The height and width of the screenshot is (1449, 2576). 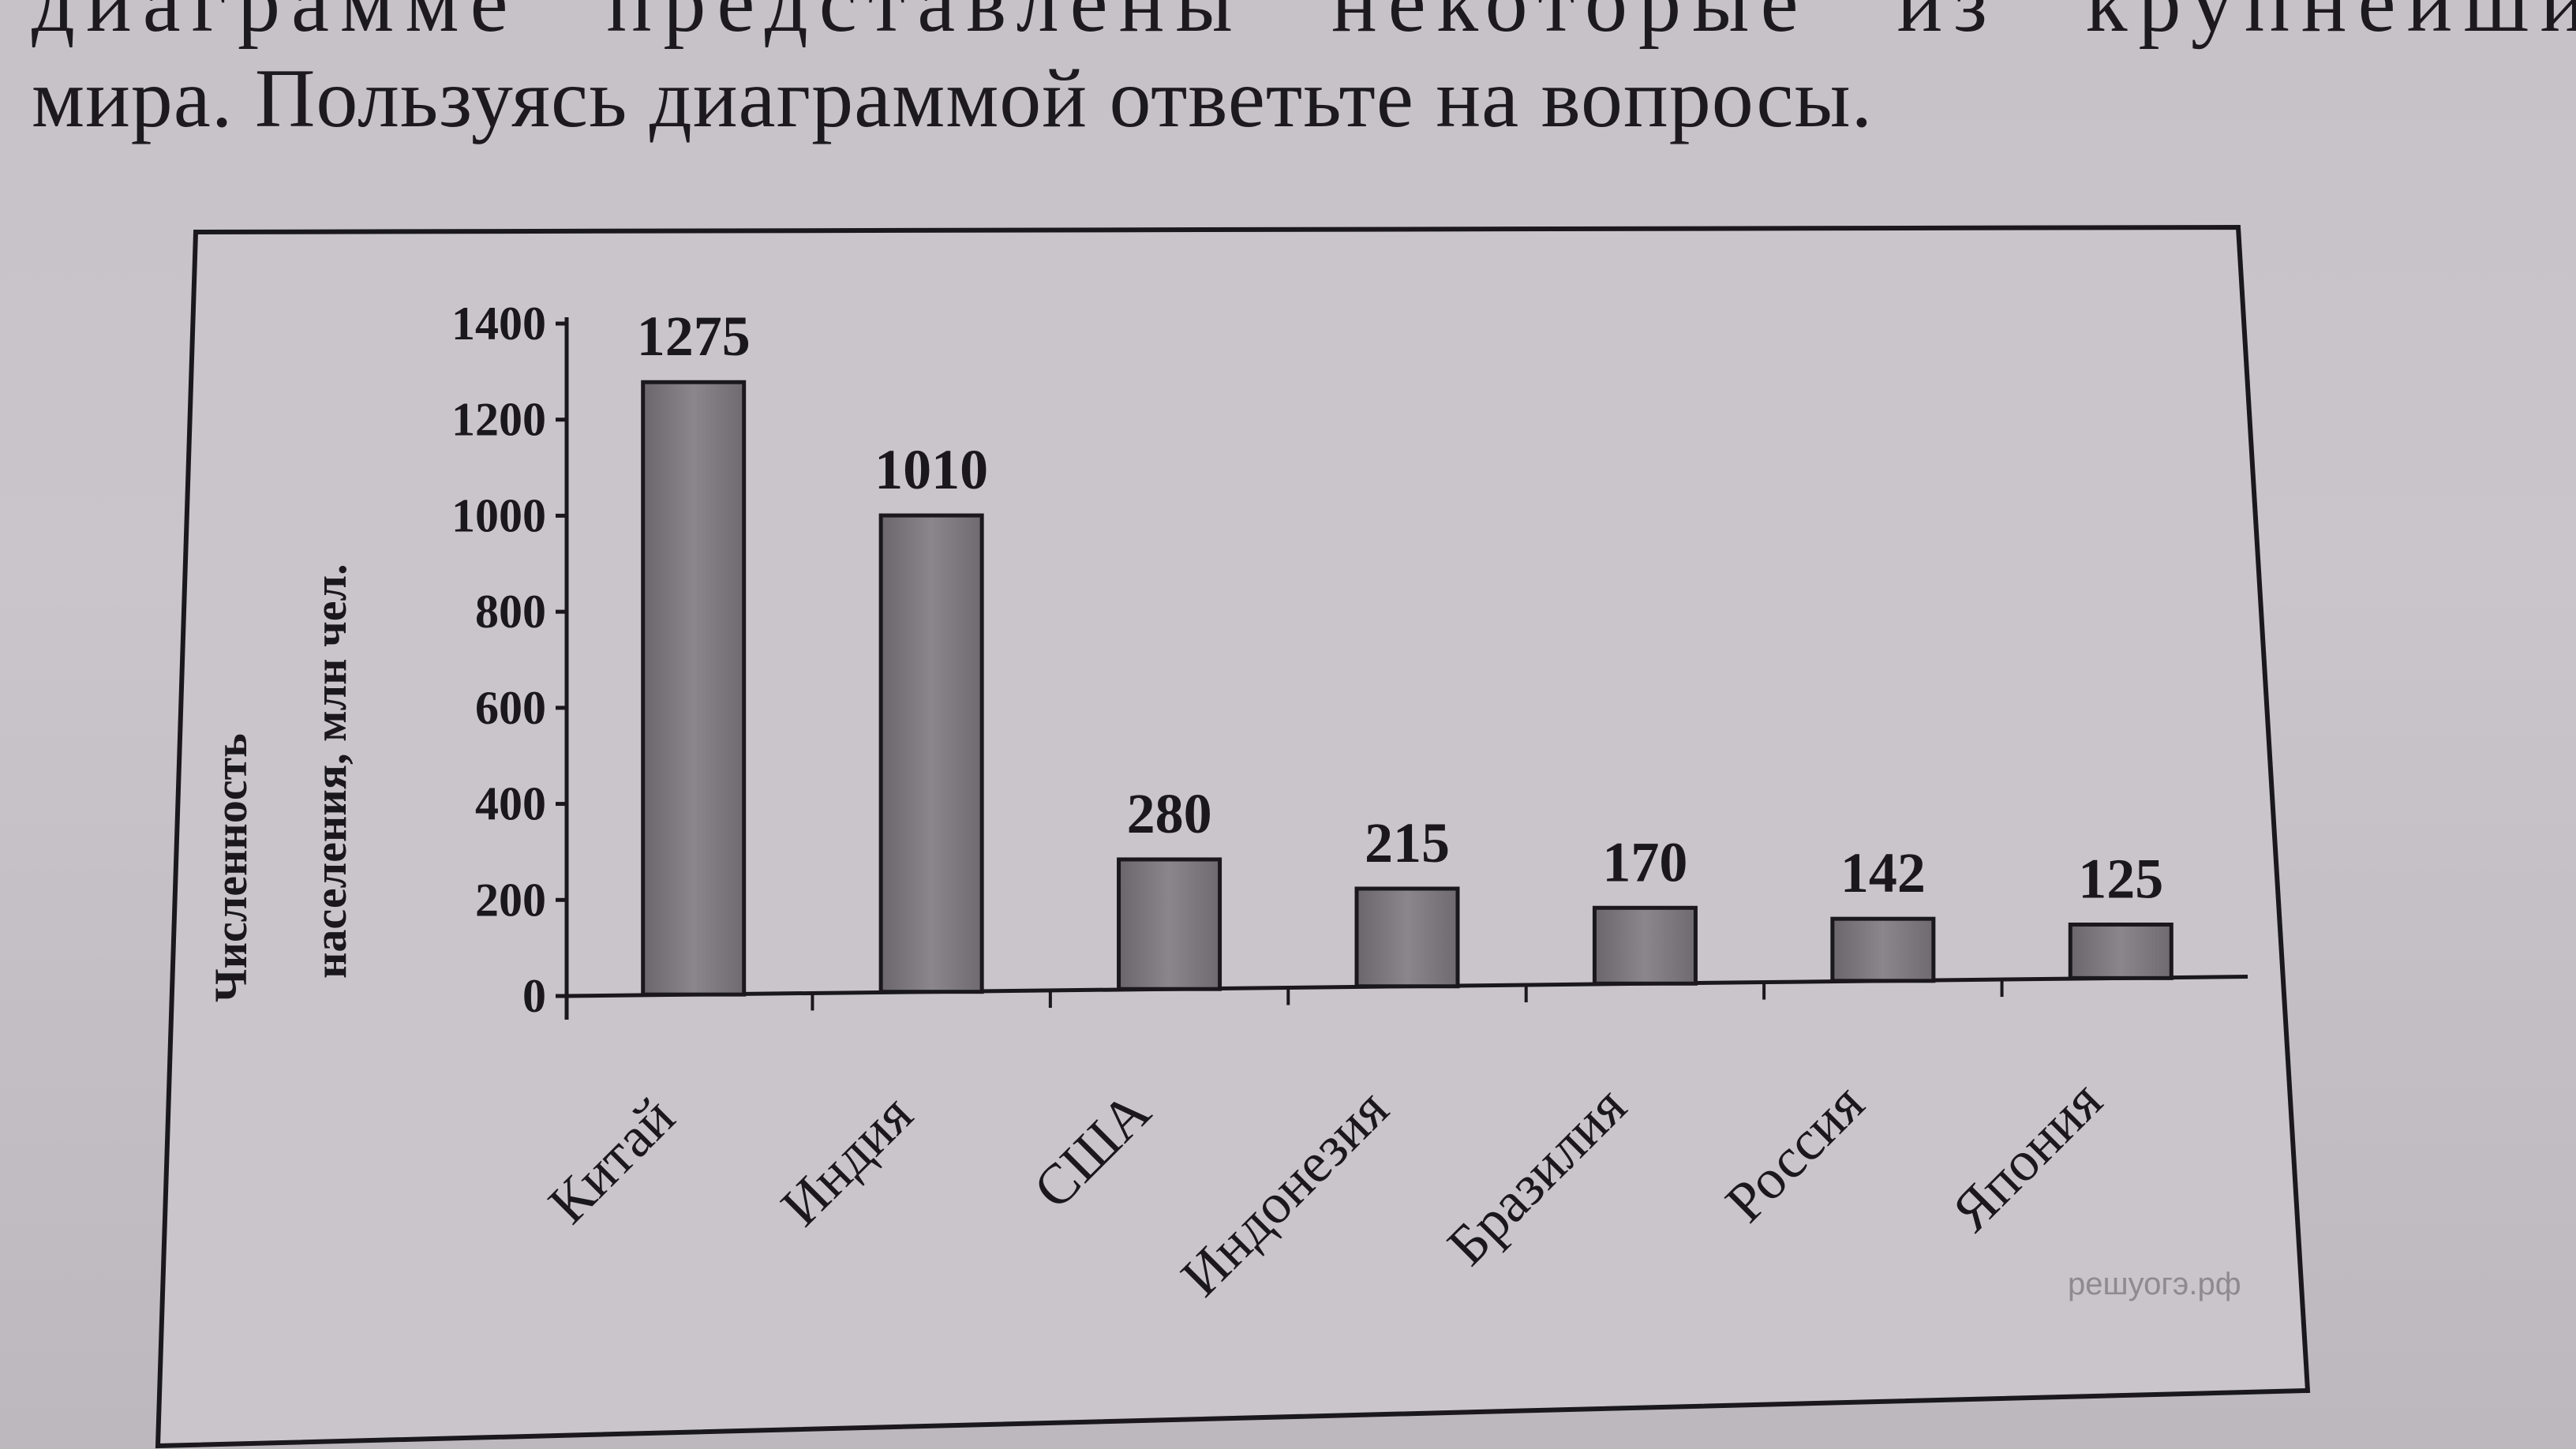 What do you see at coordinates (280, 783) in the screenshot?
I see `y-axis-title: Численность населения, млн чел.` at bounding box center [280, 783].